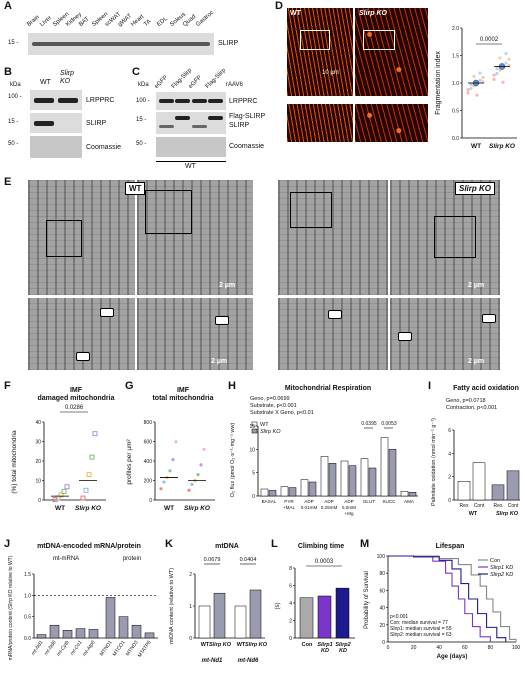  Describe the element at coordinates (438, 83) in the screenshot. I see `y-axis-label: Fragmentation index` at that location.